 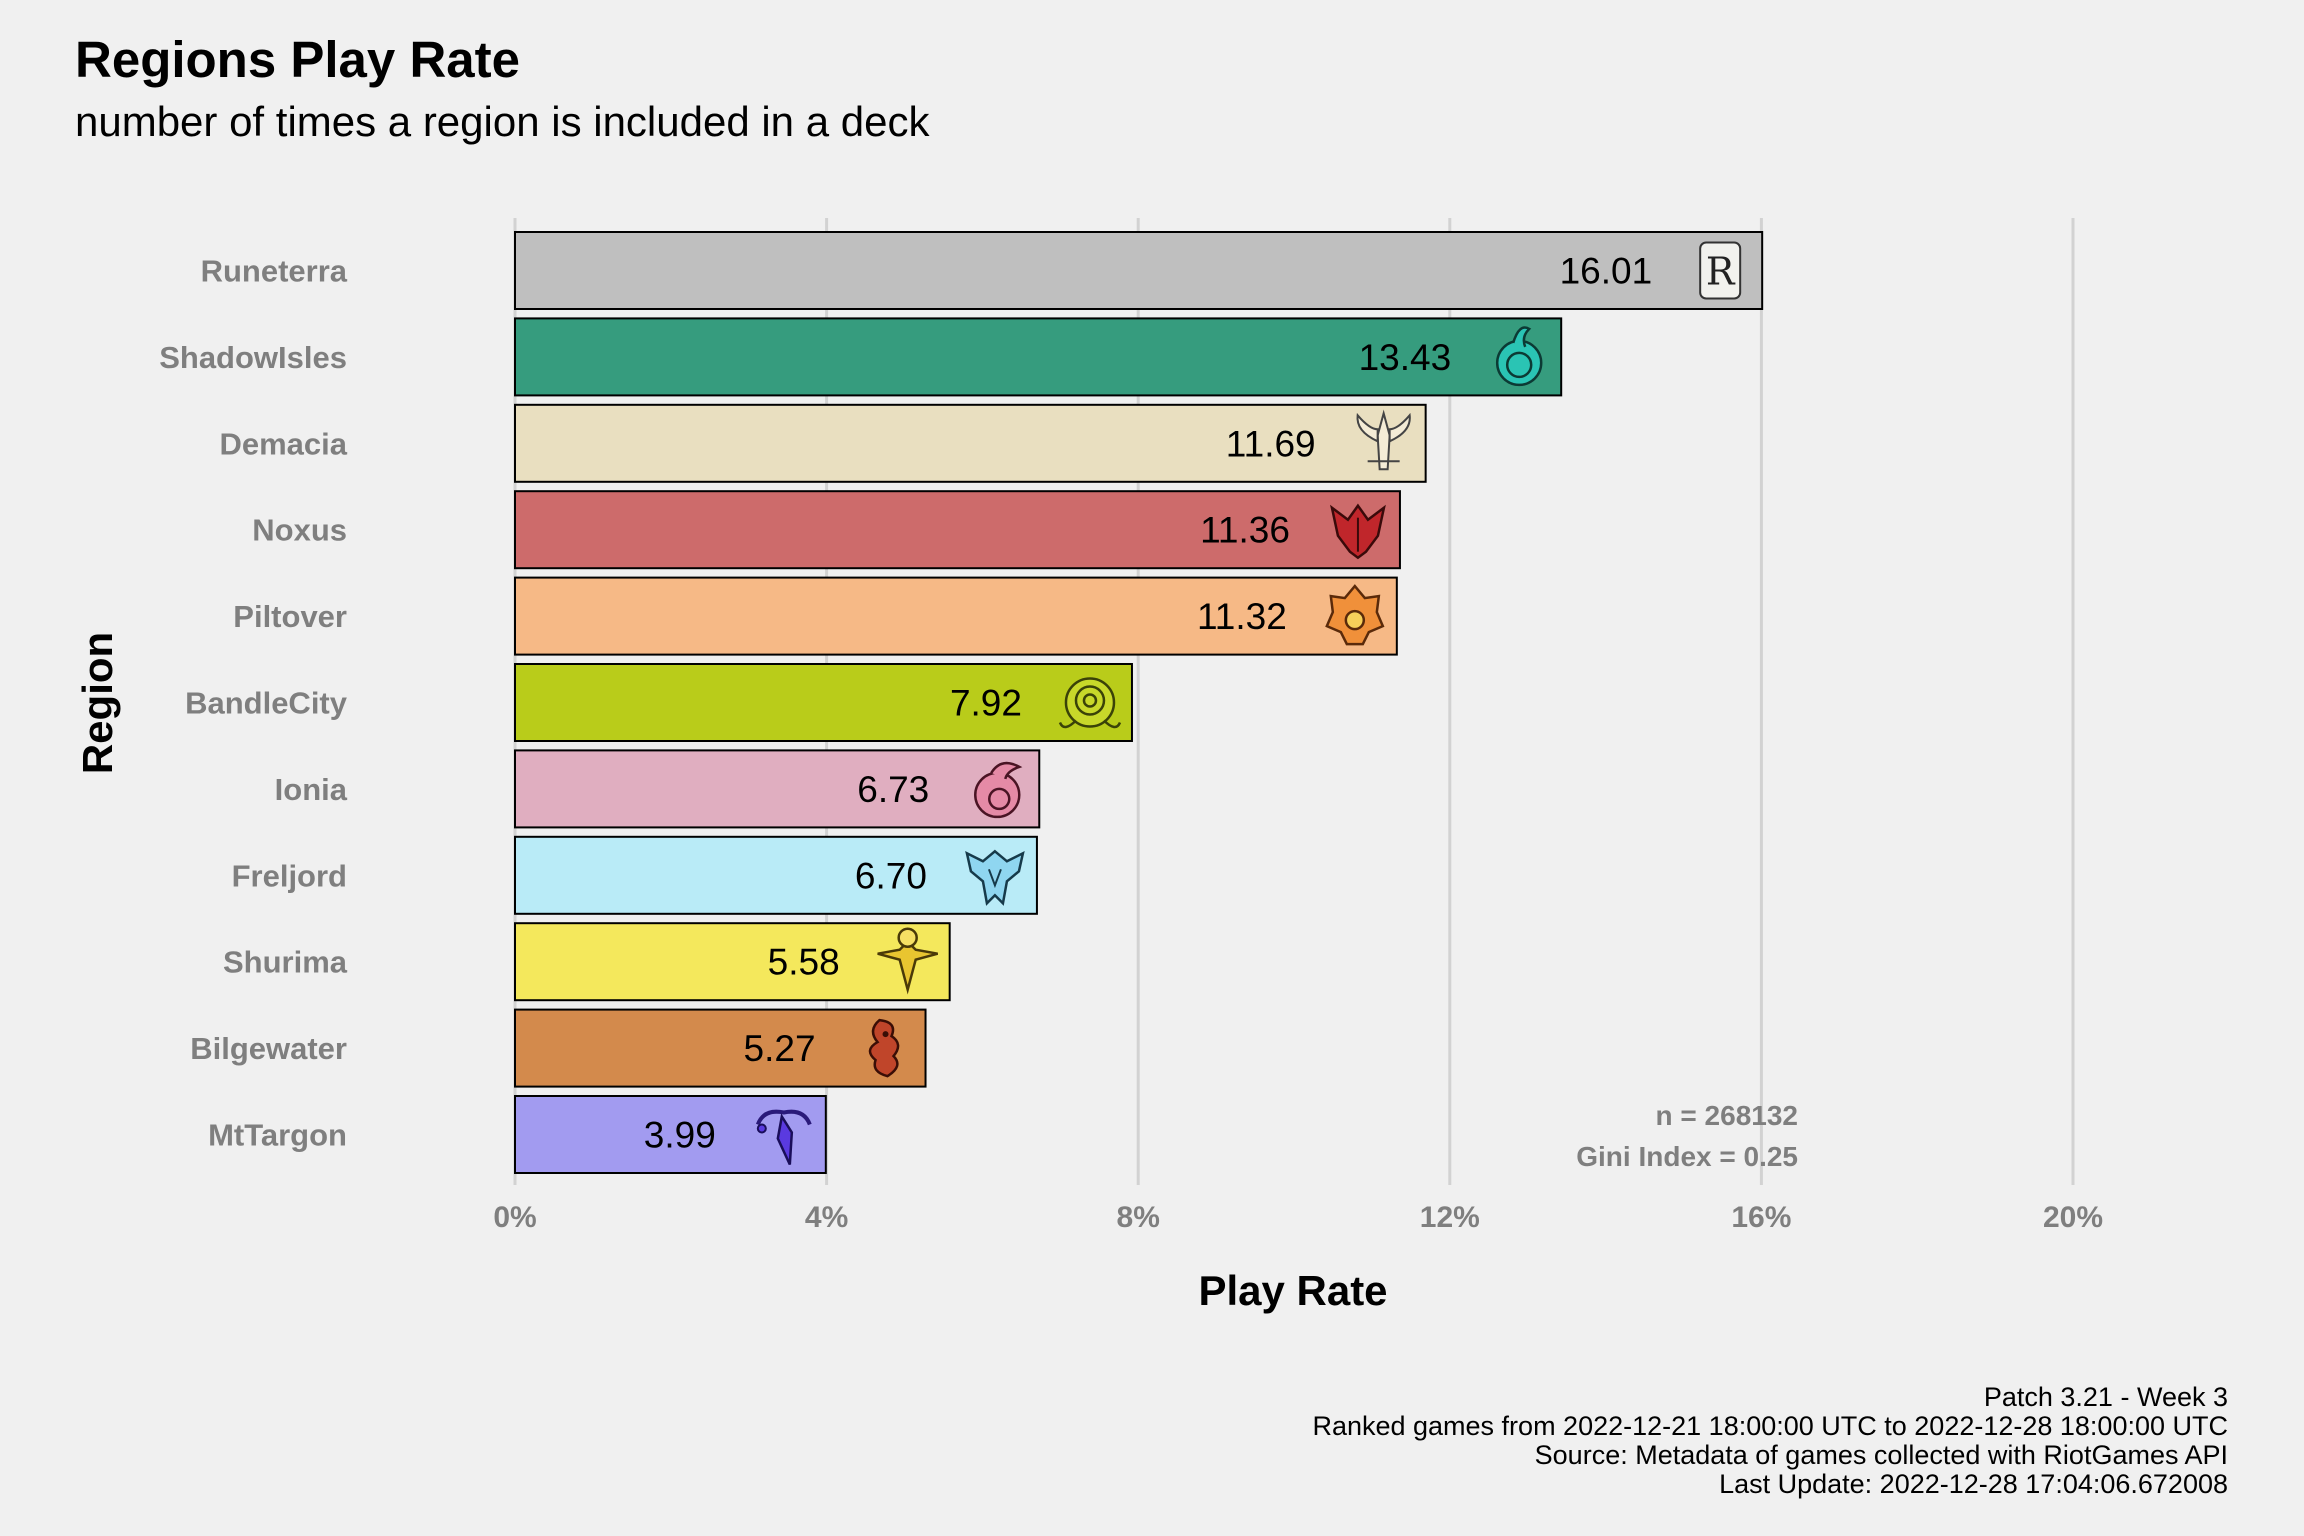 I want to click on gini-index-annotation: Gini Index = 0.25, so click(x=1687, y=1156).